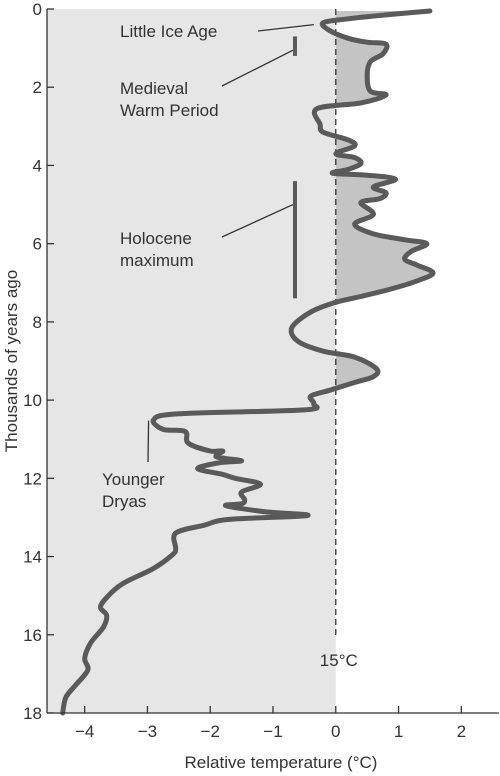 Image resolution: width=500 pixels, height=776 pixels. I want to click on x-tick-label: −3, so click(147, 731).